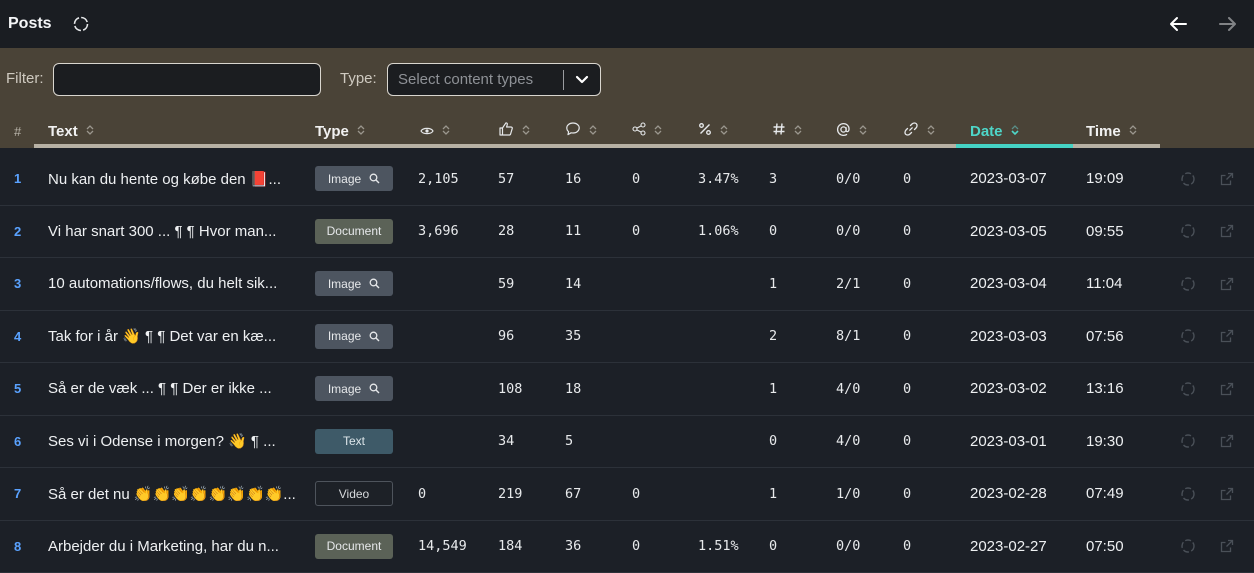  What do you see at coordinates (506, 441) in the screenshot?
I see `likes-value: 34` at bounding box center [506, 441].